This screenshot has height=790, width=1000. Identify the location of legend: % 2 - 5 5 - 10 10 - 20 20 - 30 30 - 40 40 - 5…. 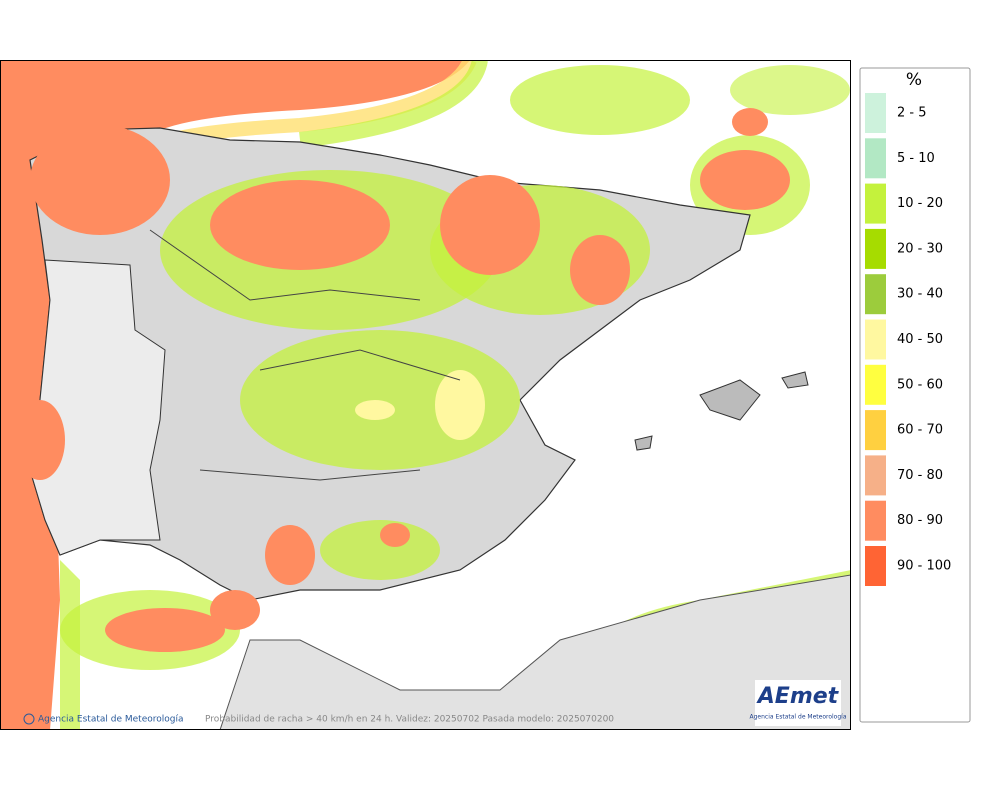
(915, 395).